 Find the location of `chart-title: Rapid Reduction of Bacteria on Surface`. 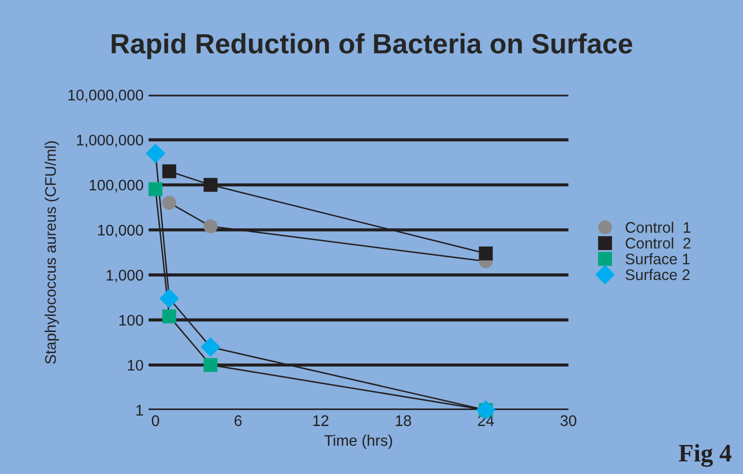

chart-title: Rapid Reduction of Bacteria on Surface is located at coordinates (372, 46).